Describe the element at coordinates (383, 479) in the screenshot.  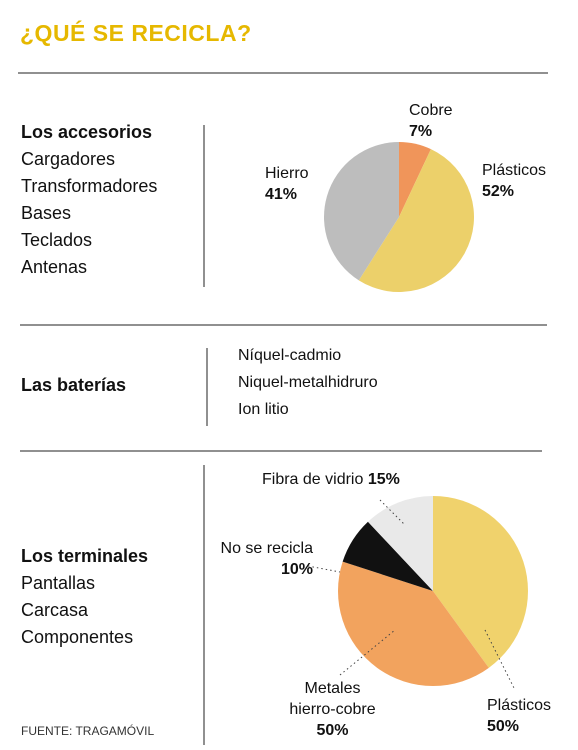
I see `slice-value: 15%` at that location.